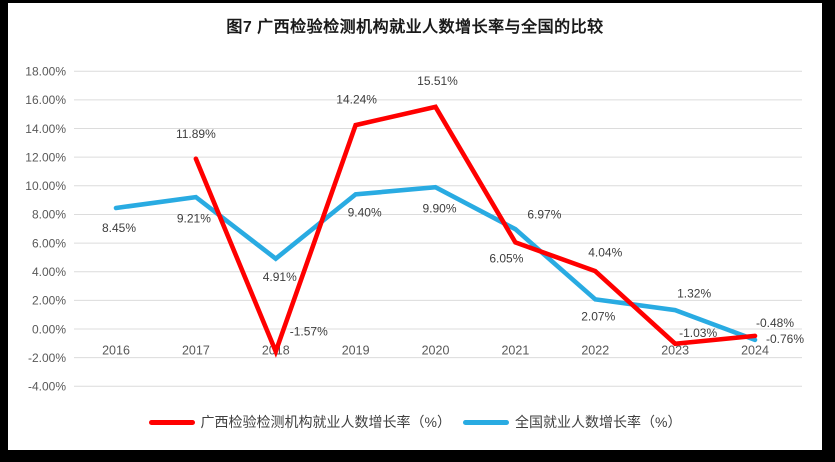  What do you see at coordinates (49, 329) in the screenshot?
I see `y-axis-tick-label: 0.00%` at bounding box center [49, 329].